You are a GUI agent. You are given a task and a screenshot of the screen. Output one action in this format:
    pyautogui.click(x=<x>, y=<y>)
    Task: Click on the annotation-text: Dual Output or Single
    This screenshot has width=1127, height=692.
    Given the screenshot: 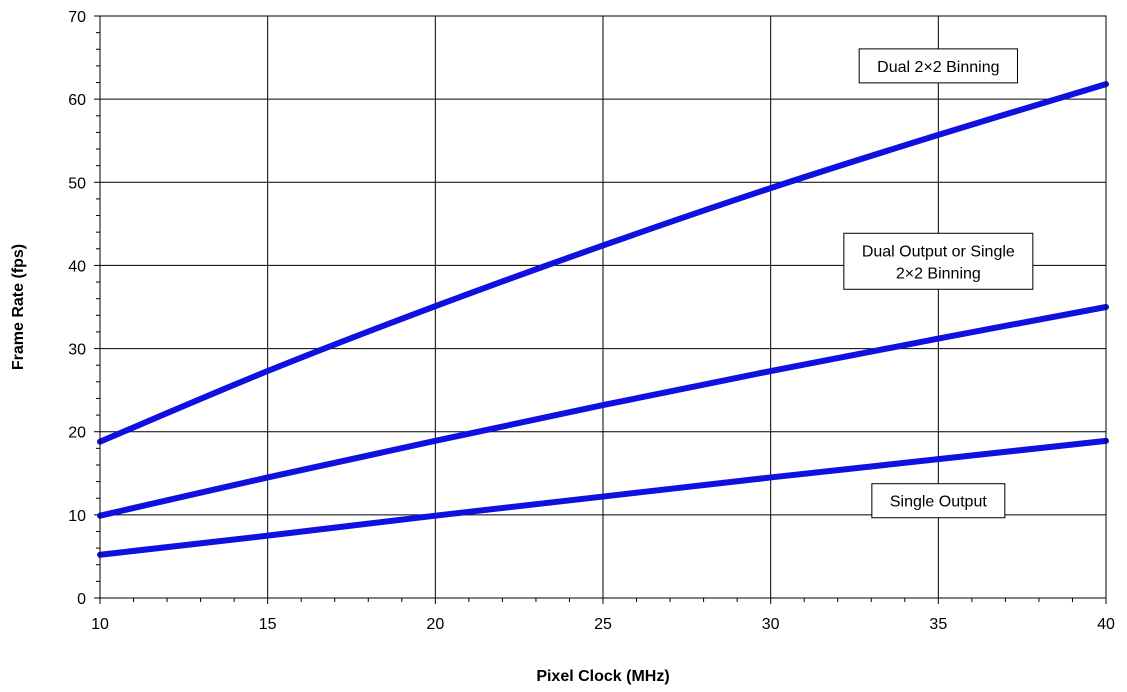 What is the action you would take?
    pyautogui.click(x=938, y=251)
    